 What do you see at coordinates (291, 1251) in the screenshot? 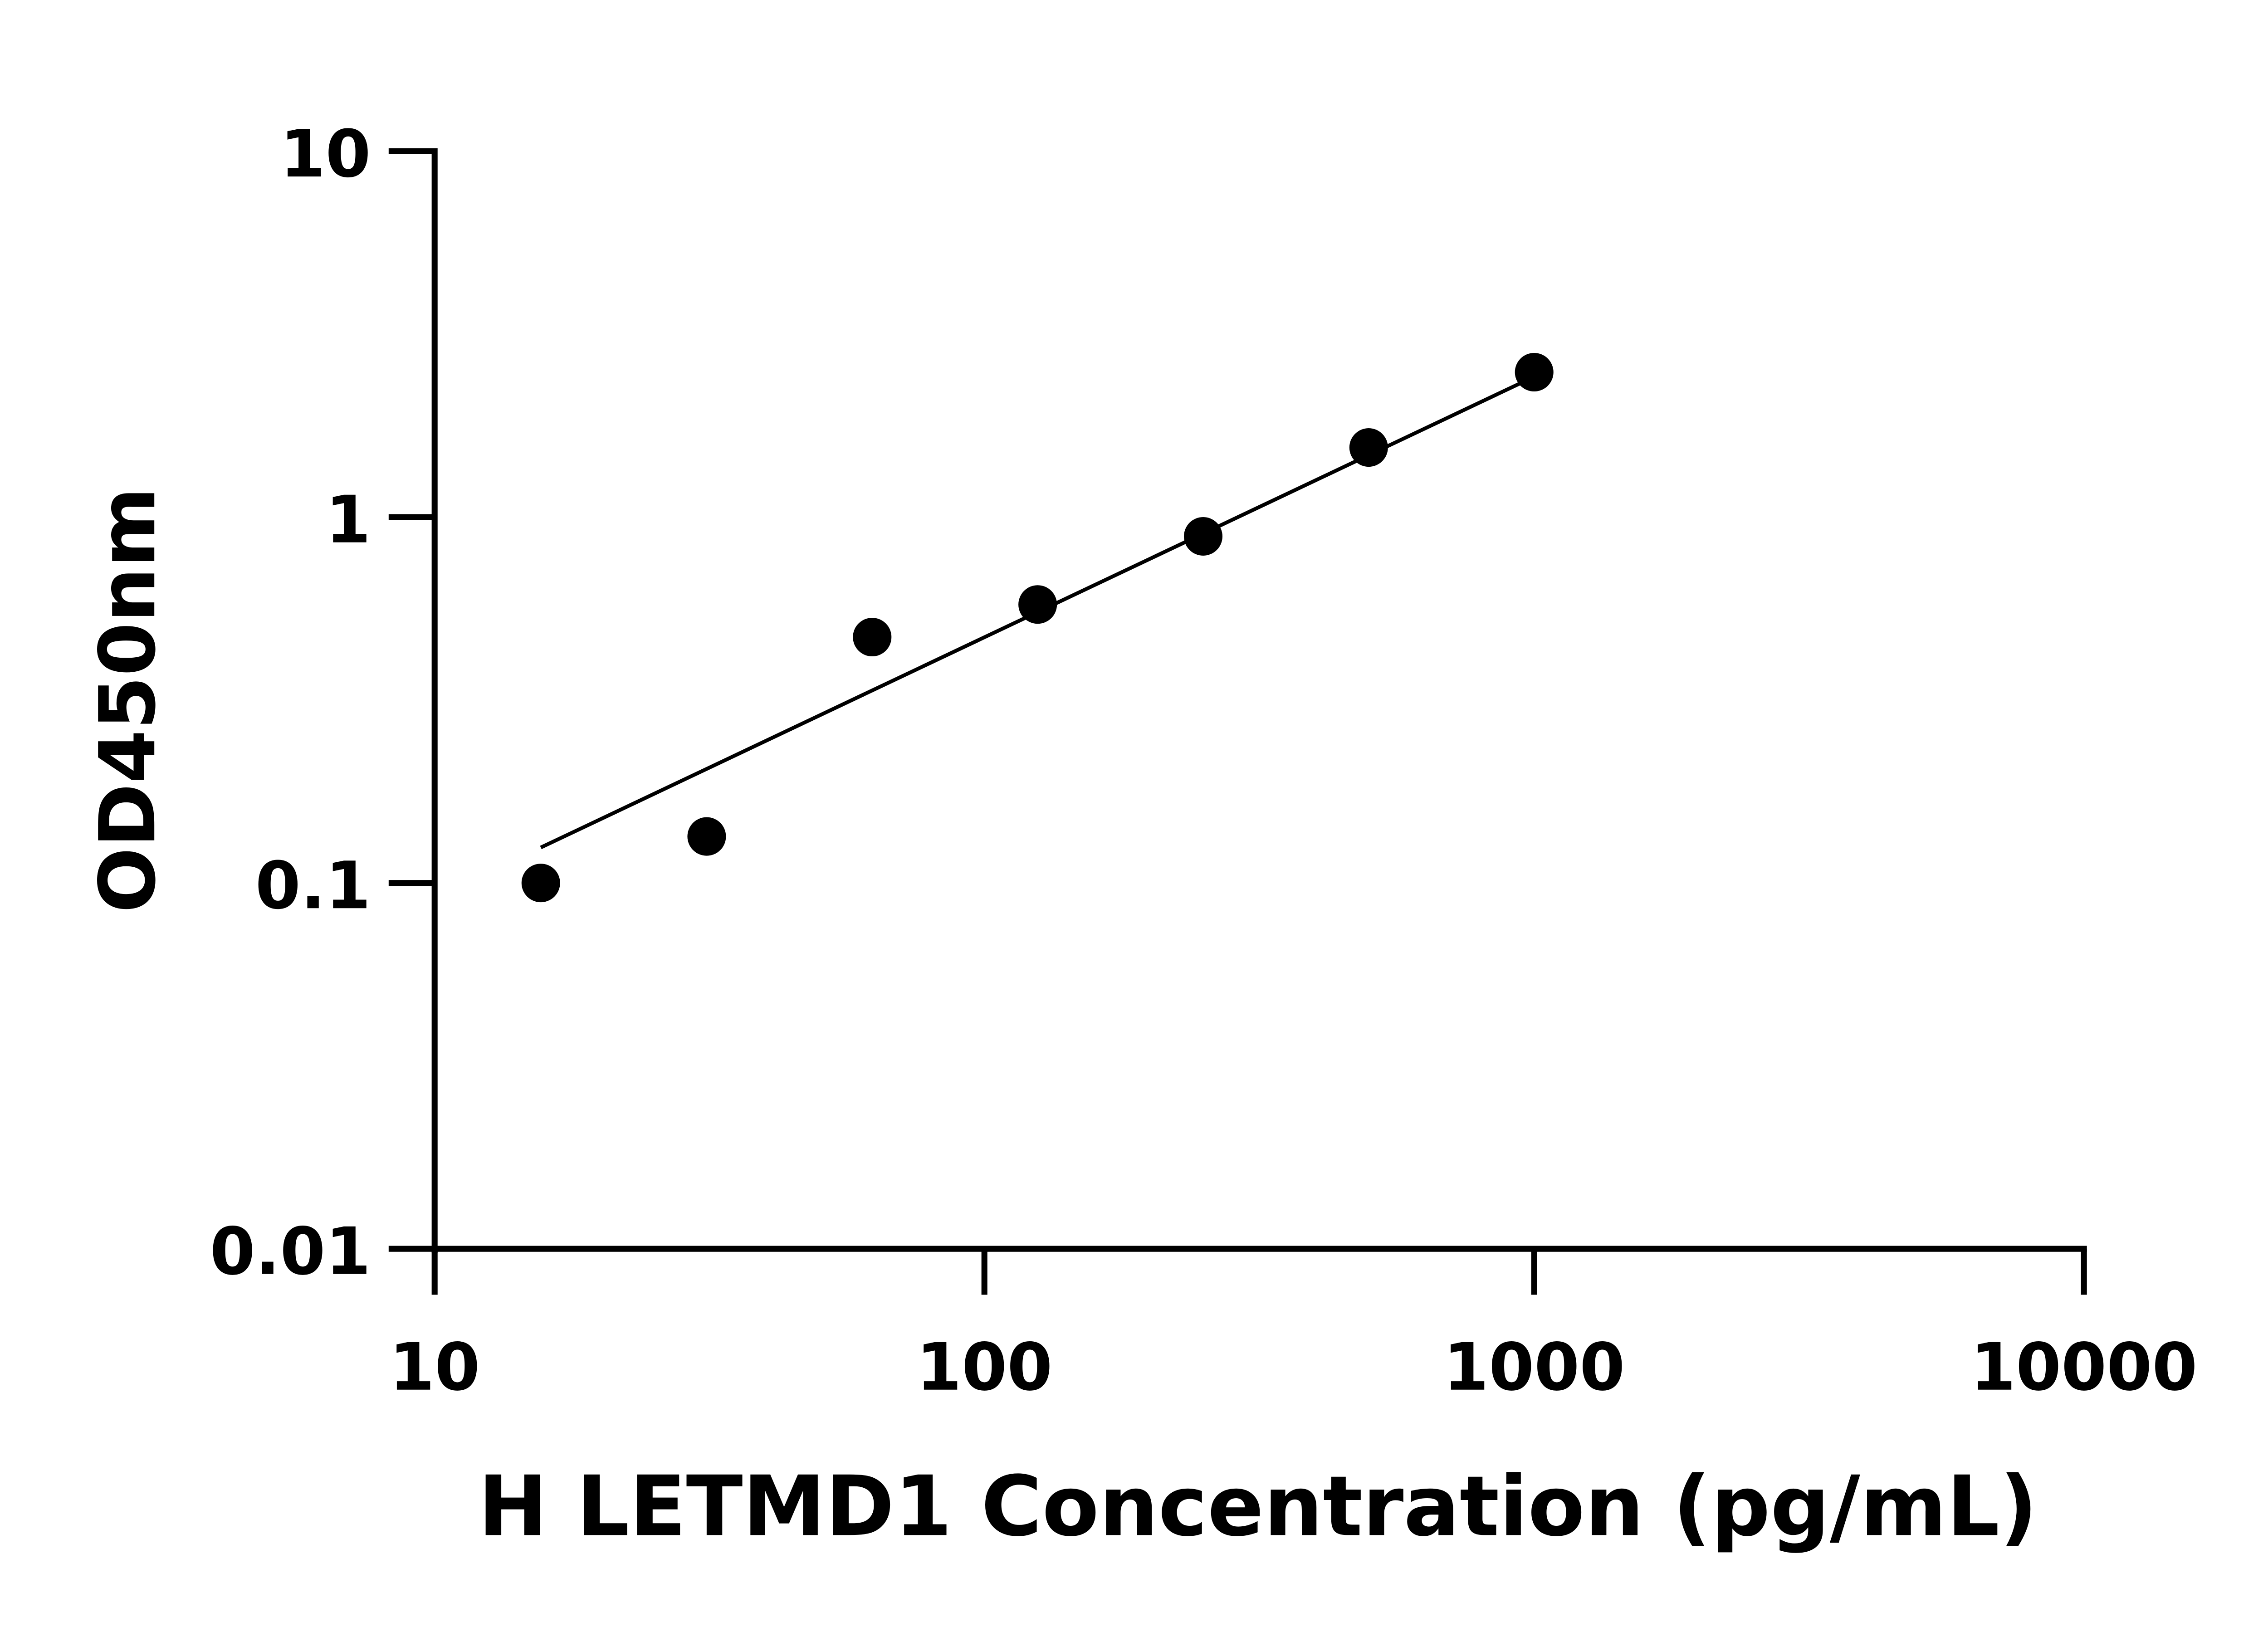
I see `y-tick-label: 0.01` at bounding box center [291, 1251].